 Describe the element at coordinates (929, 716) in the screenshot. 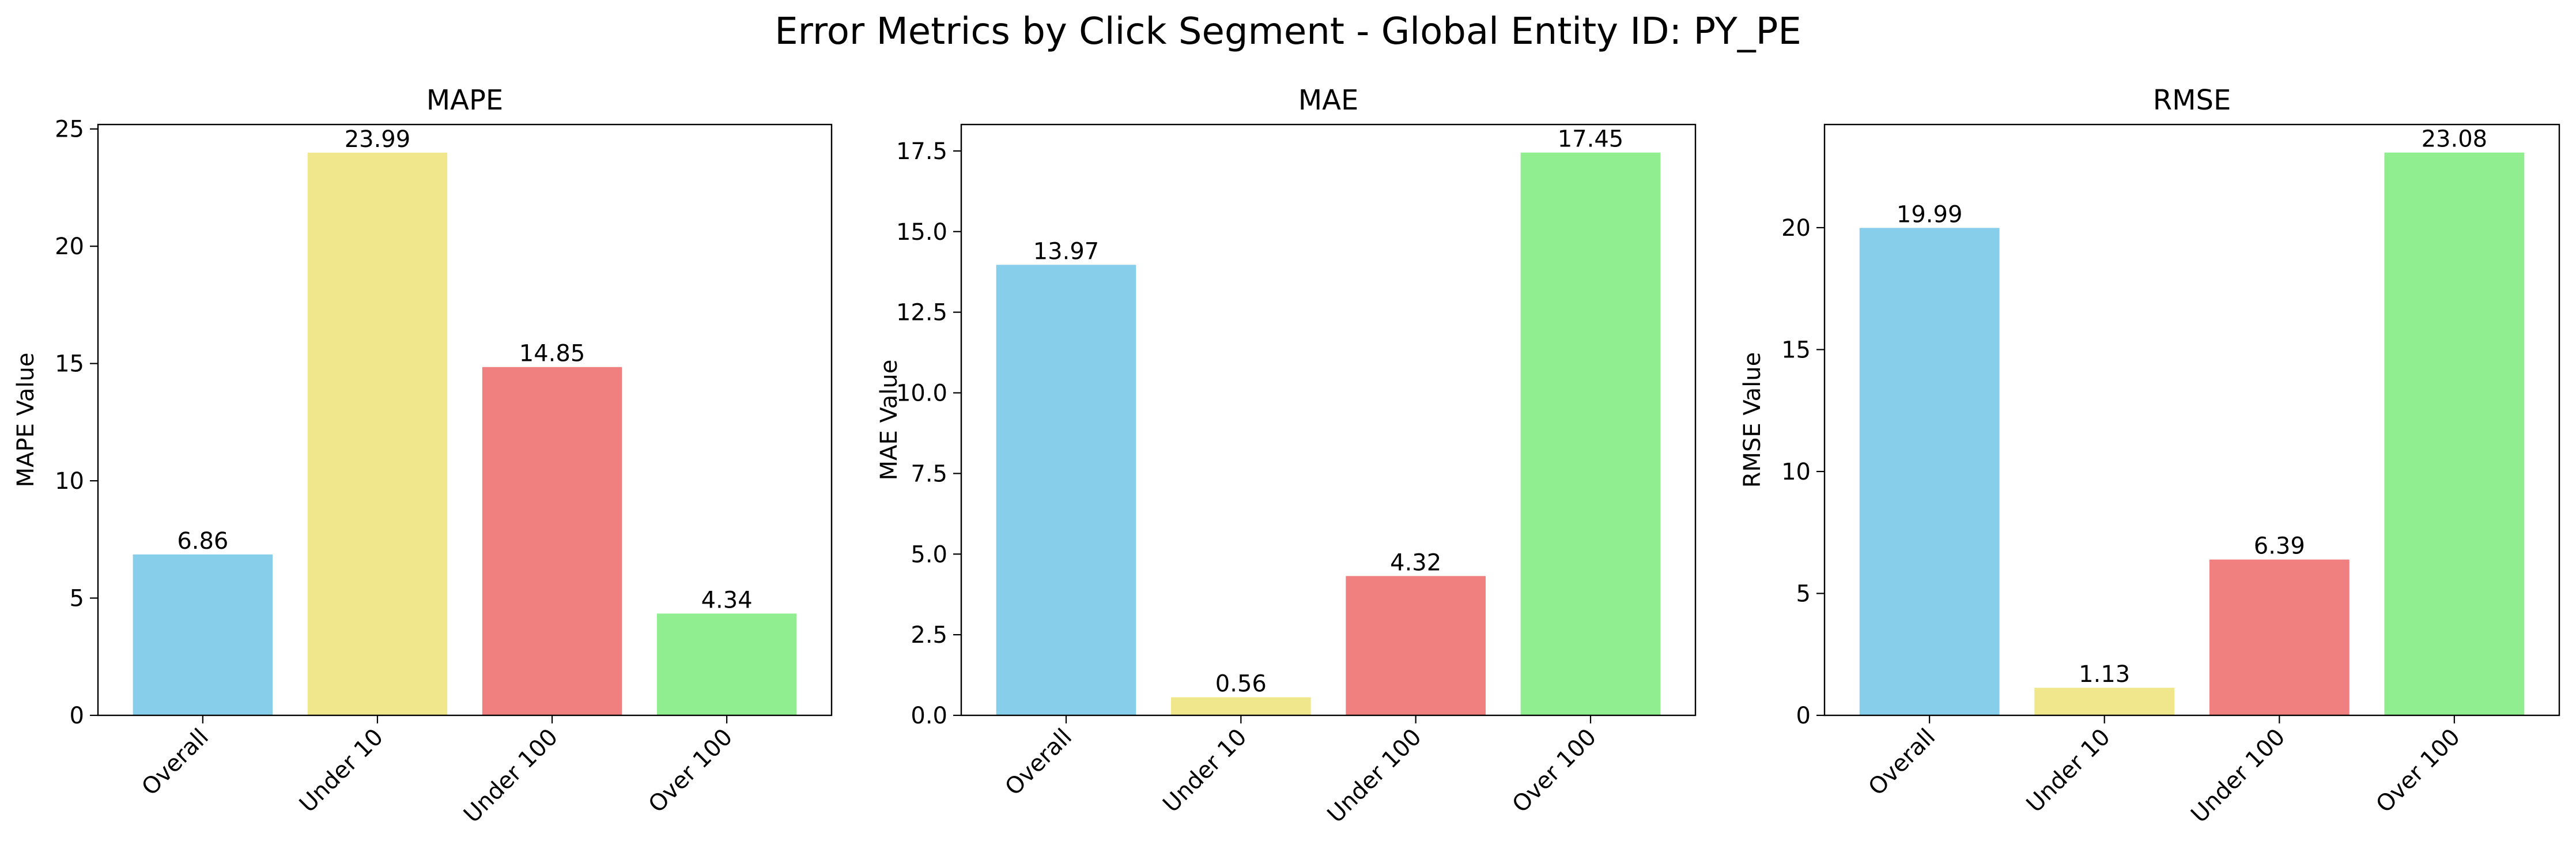

I see `y-tick-label: 0.0` at that location.